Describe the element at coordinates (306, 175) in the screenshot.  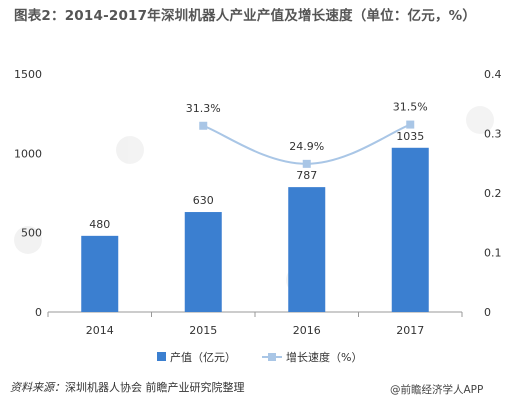
I see `bar-value-label: 787` at that location.